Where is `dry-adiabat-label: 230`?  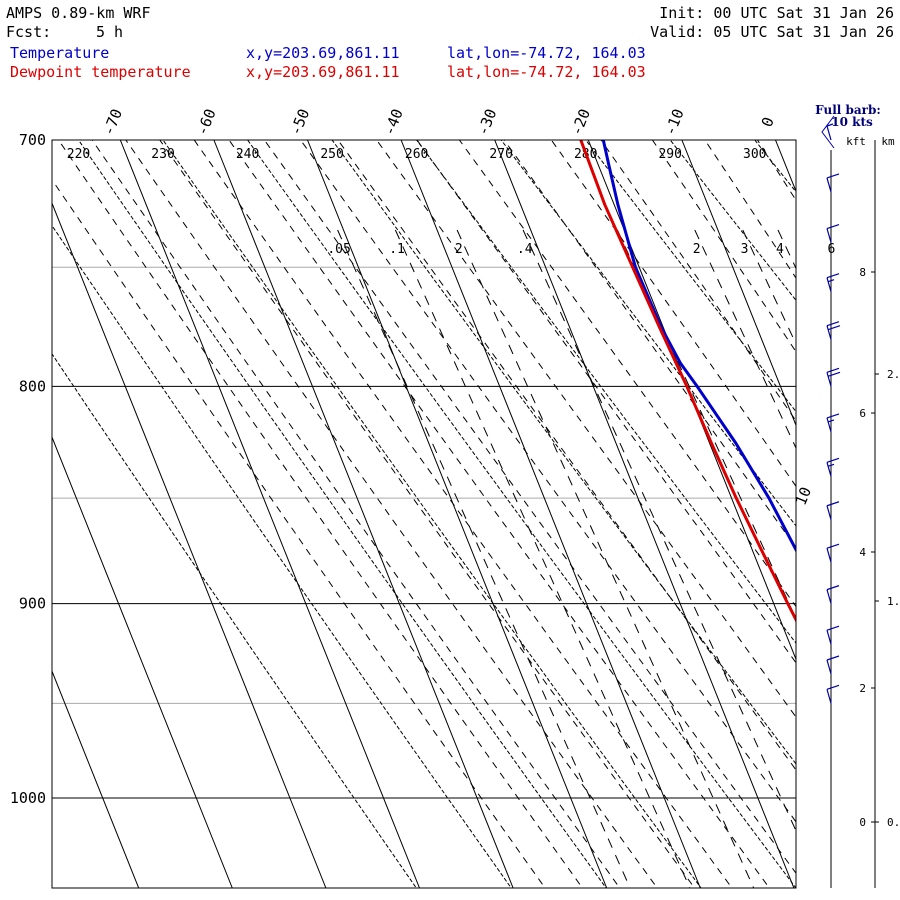 dry-adiabat-label: 230 is located at coordinates (162, 154).